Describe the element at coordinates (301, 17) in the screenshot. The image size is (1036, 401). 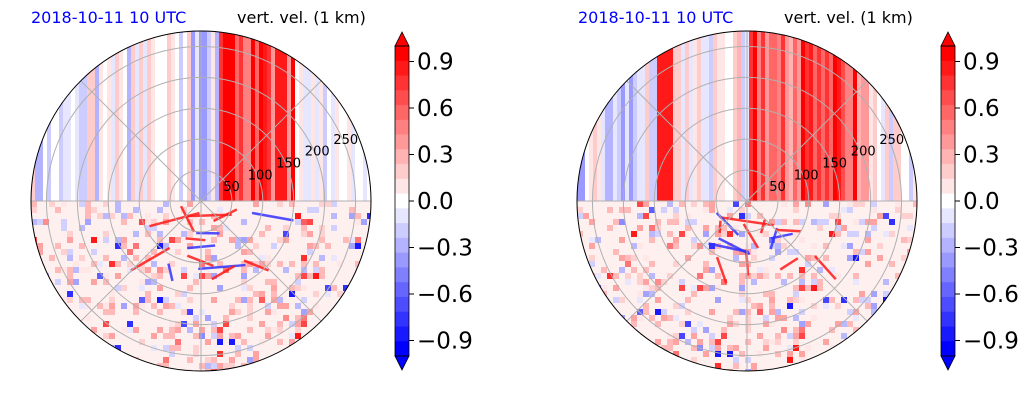
I see `panel-1-title-right: vert. vel. (1 km)` at that location.